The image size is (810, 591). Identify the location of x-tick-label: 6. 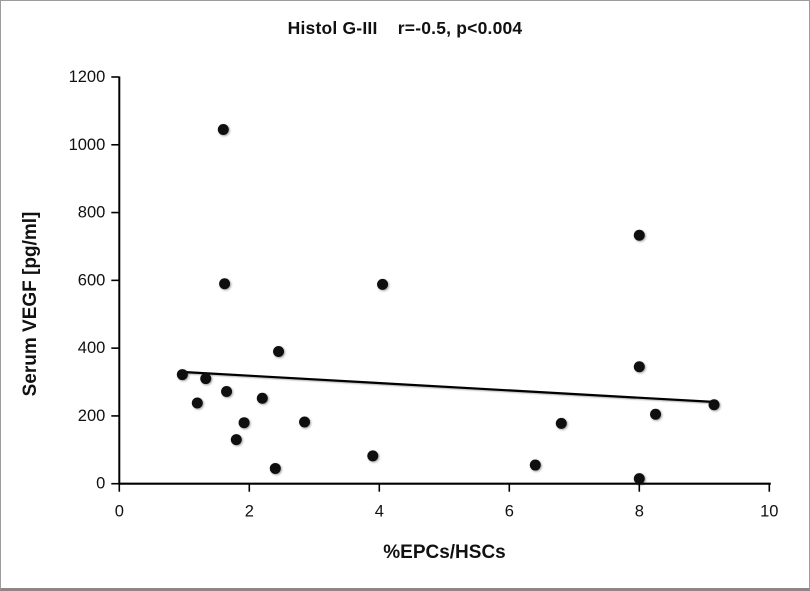
(509, 512).